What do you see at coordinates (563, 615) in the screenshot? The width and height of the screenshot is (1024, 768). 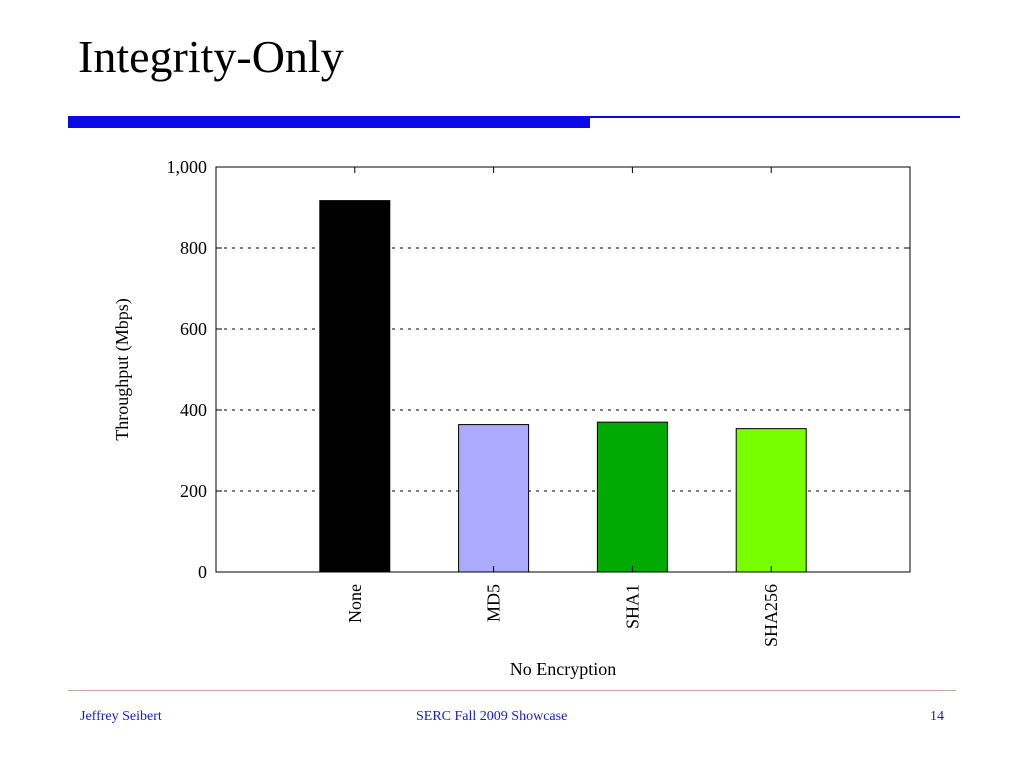 I see `x-tick-labels: None MD5 SHA1 SHA256` at bounding box center [563, 615].